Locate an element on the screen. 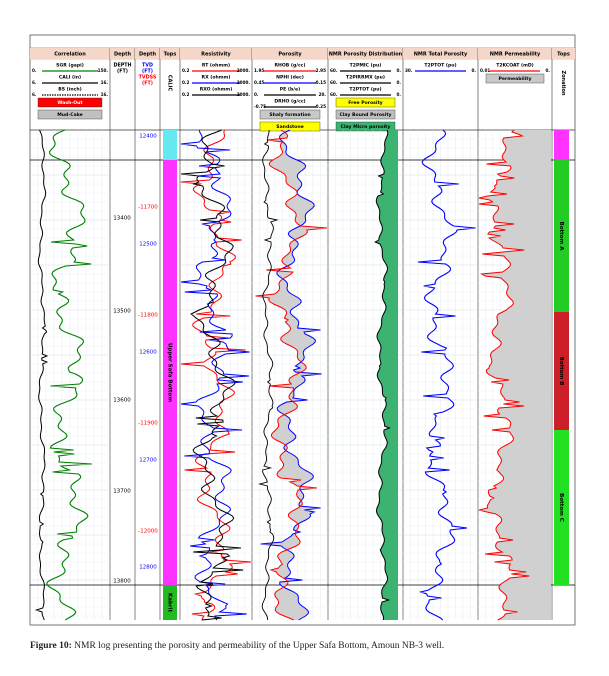 The height and width of the screenshot is (676, 609). column-title: Depth is located at coordinates (148, 55).